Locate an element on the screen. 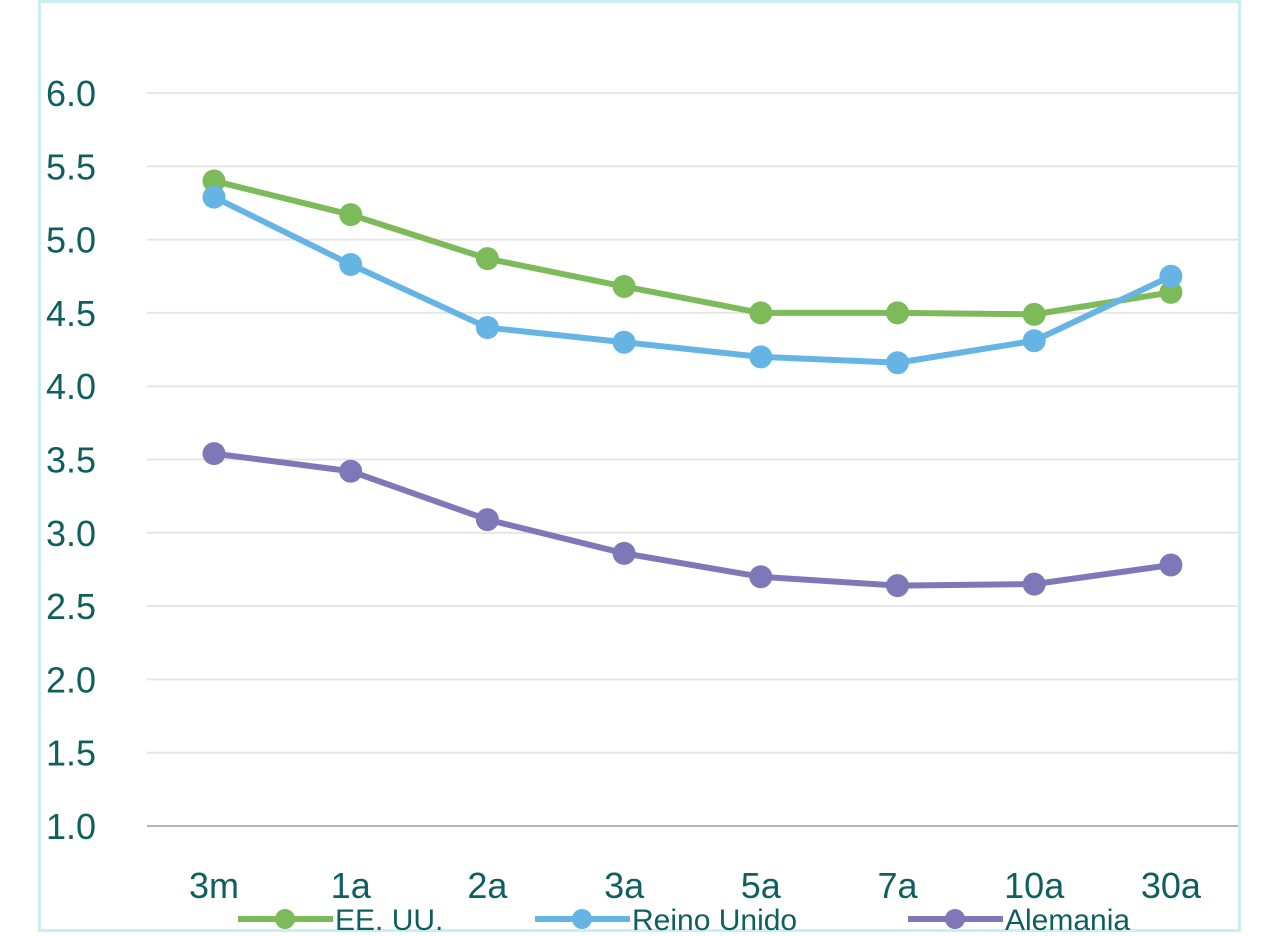  y-tick-label: 2.0 is located at coordinates (71, 679).